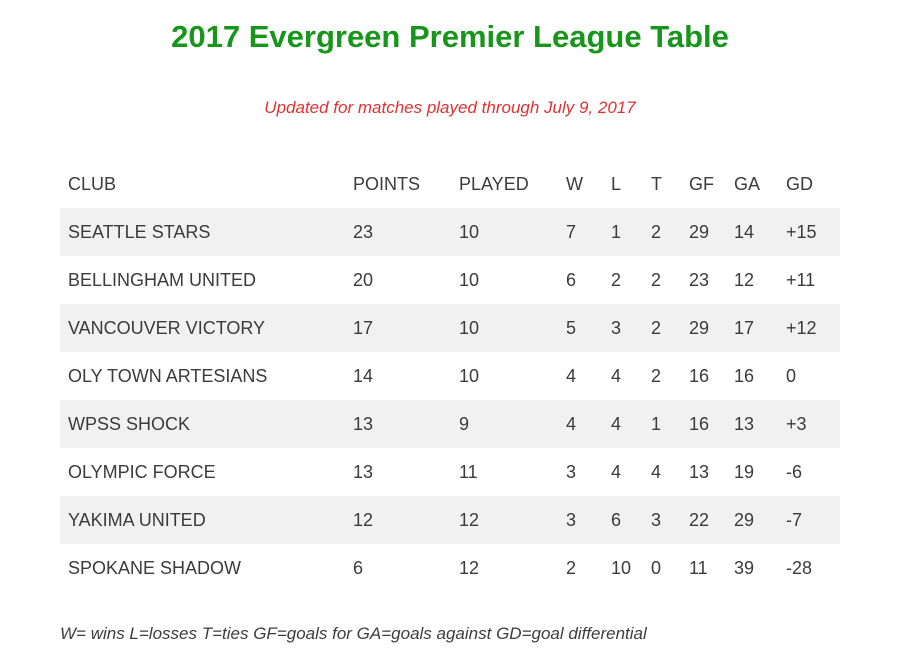  I want to click on stat-value: 22, so click(699, 519).